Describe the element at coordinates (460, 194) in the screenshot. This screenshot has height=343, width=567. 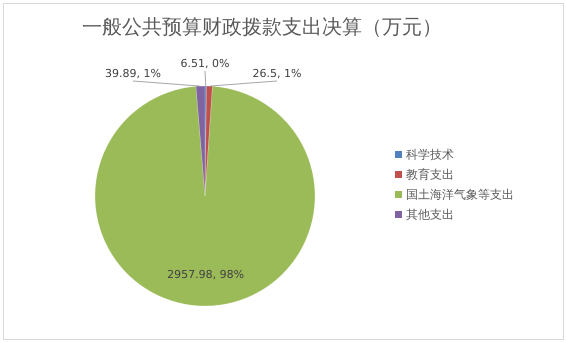
I see `legend-label: 国土海洋气象等支出` at that location.